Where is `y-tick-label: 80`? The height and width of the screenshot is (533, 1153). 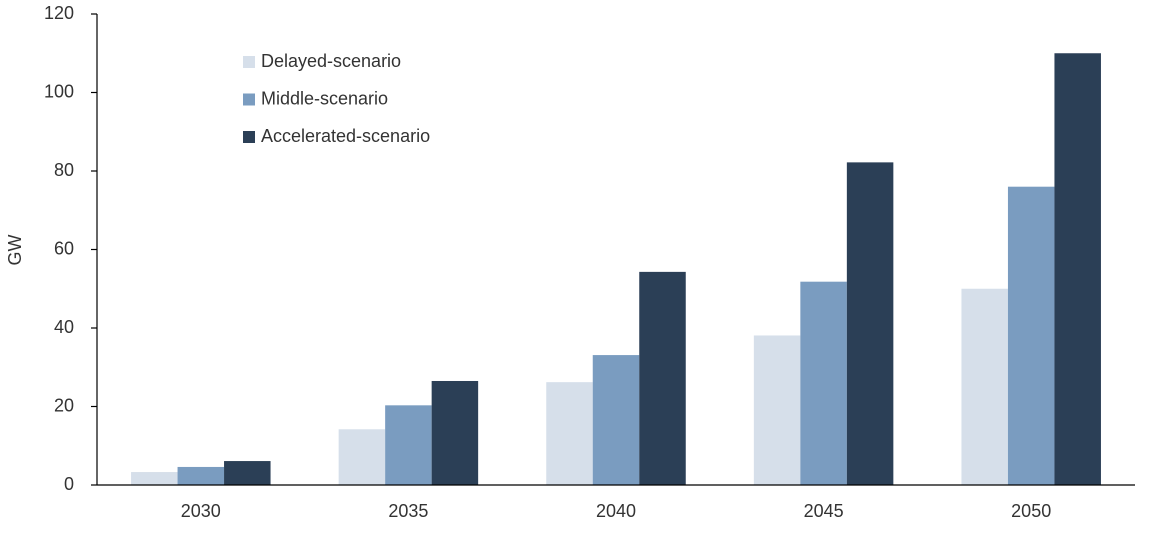
y-tick-label: 80 is located at coordinates (64, 170).